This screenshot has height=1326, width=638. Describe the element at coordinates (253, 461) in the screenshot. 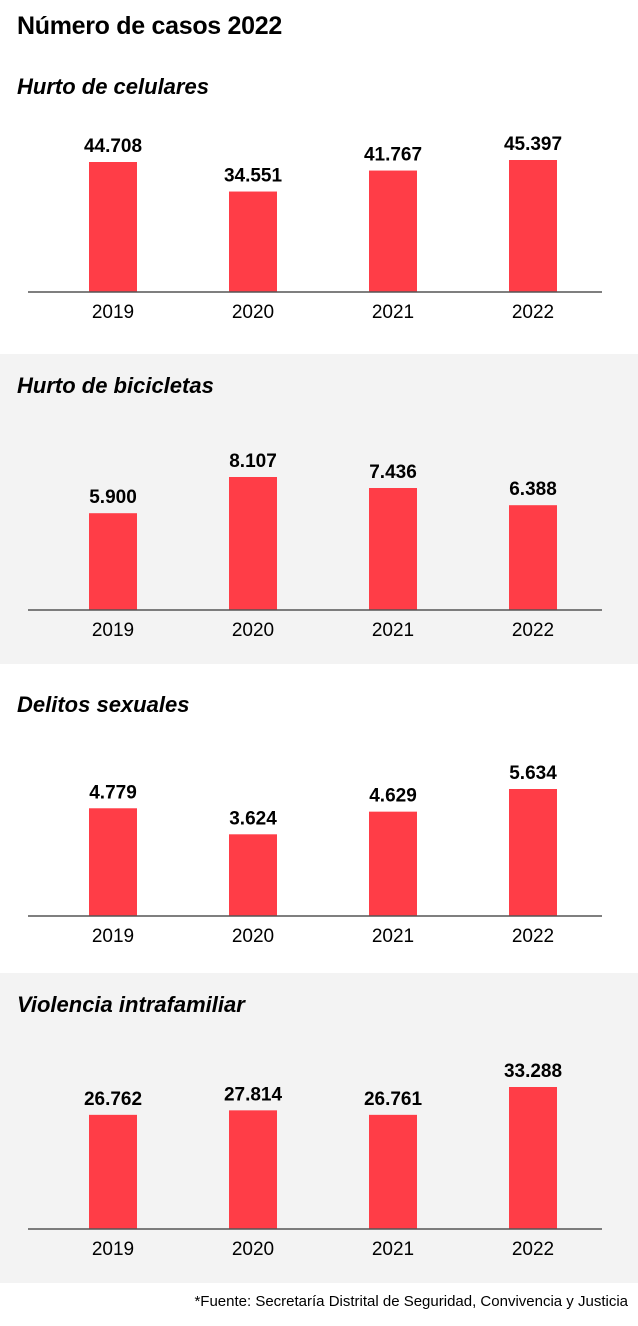

I see `data-label: 8.107` at that location.